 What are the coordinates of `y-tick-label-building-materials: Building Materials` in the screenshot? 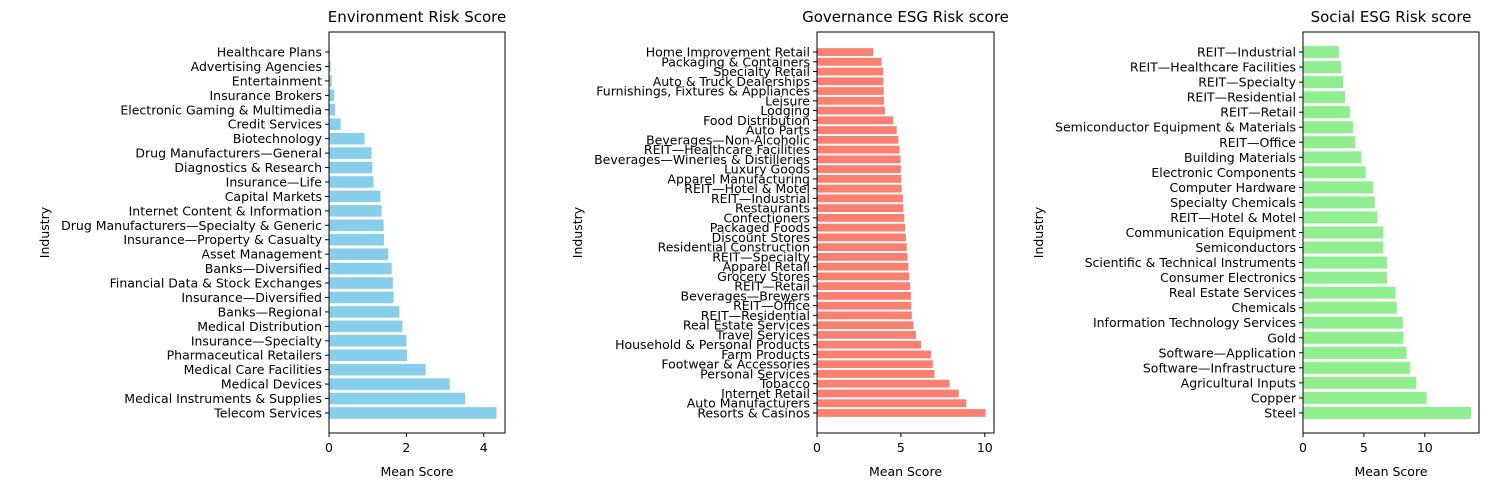 It's located at (1240, 157).